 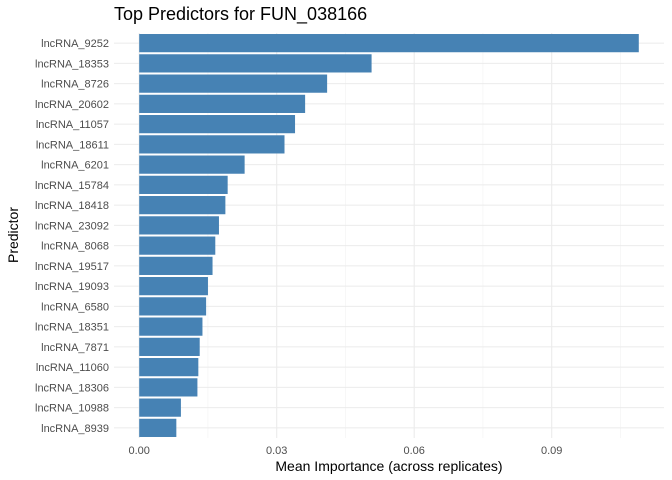 What do you see at coordinates (72, 125) in the screenshot?
I see `y-tick-label: lncRNA_11057` at bounding box center [72, 125].